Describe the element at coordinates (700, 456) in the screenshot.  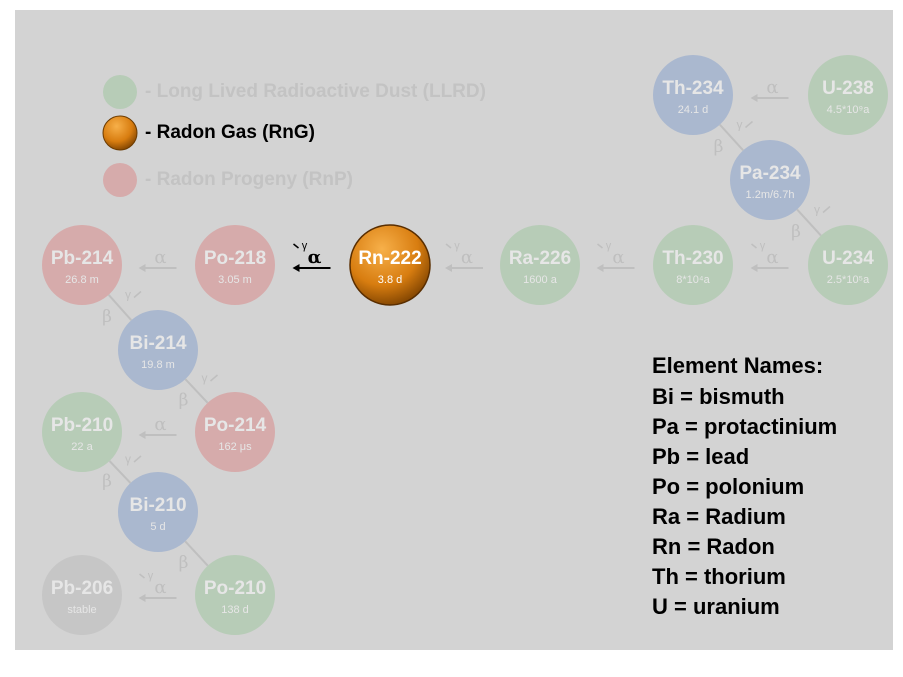
I see `element-name: Pb = lead` at that location.